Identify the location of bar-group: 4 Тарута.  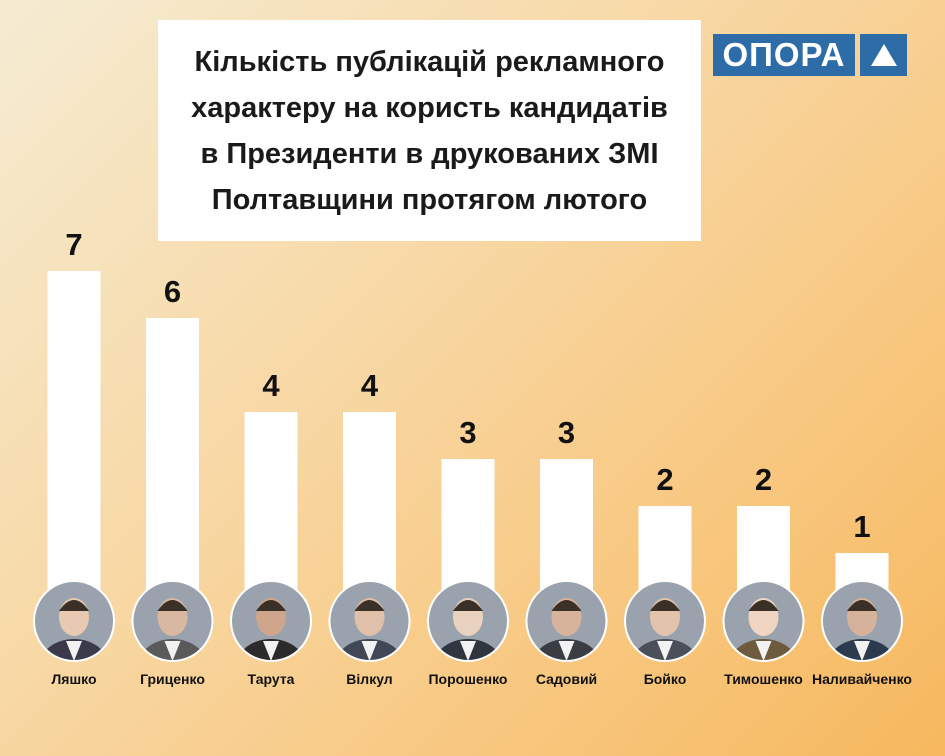
(271, 527).